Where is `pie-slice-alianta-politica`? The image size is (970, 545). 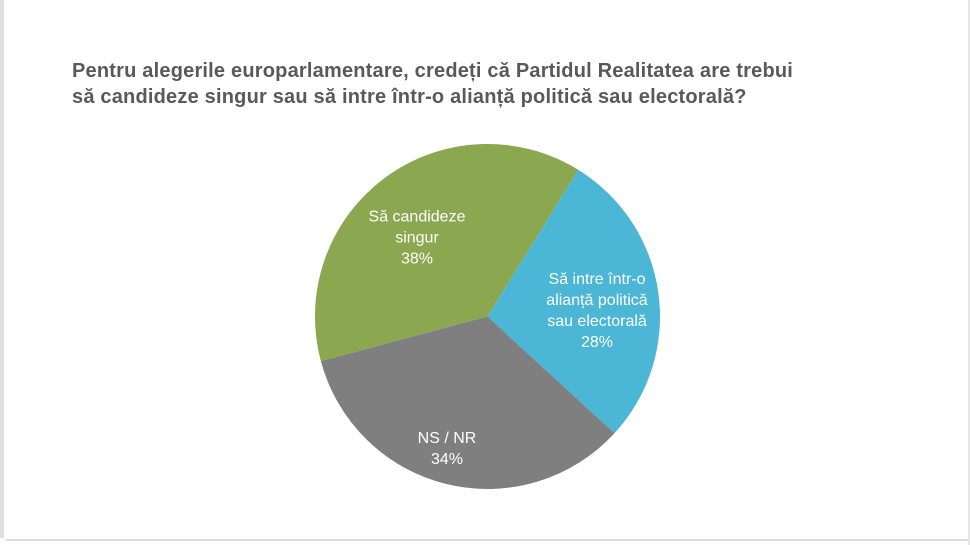 pie-slice-alianta-politica is located at coordinates (573, 301).